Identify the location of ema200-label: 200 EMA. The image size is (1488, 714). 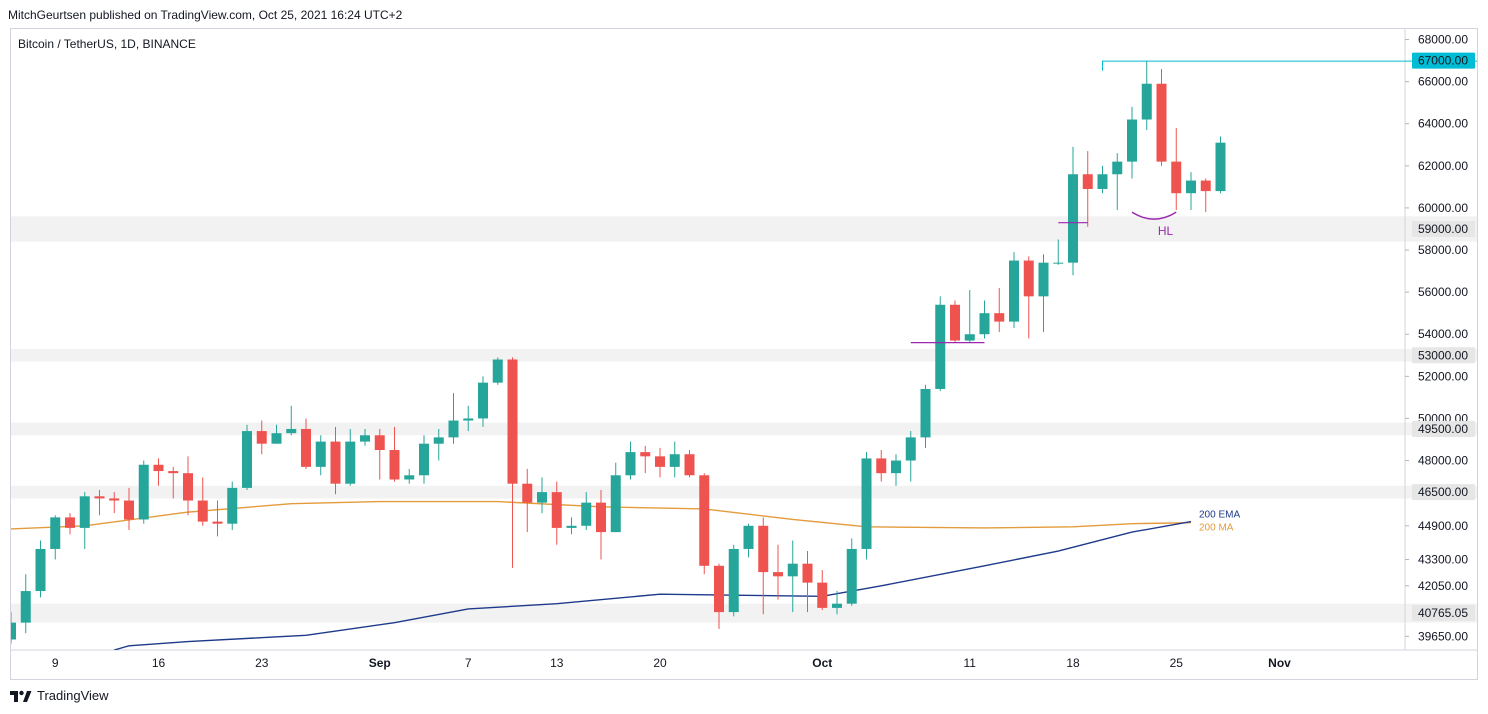
(1219, 515).